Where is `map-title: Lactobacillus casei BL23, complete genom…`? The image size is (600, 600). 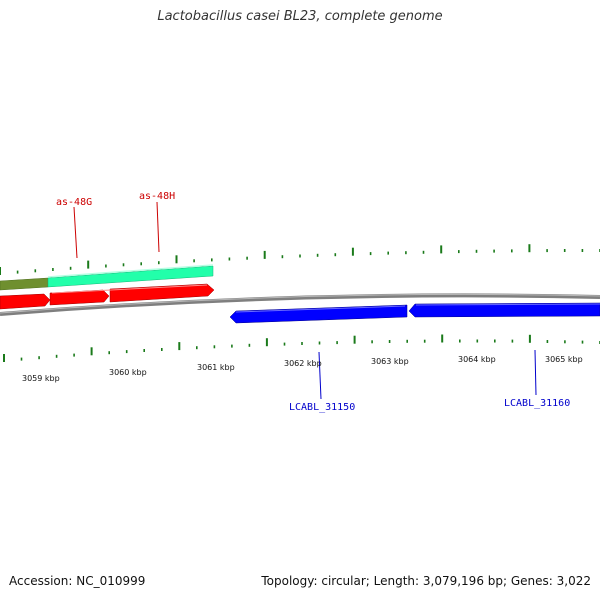
map-title: Lactobacillus casei BL23, complete genom… is located at coordinates (300, 16).